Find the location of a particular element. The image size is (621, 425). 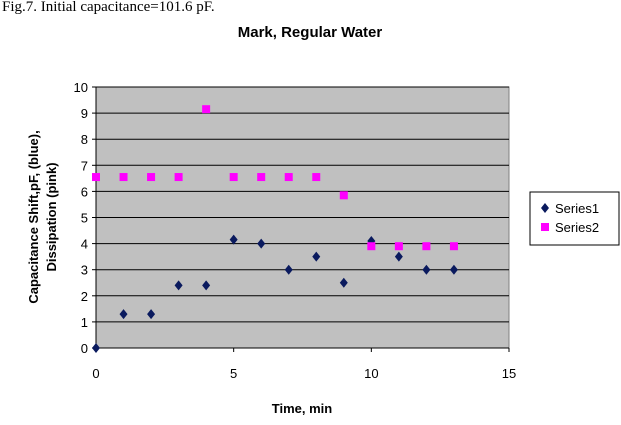

y-tick-label: 10 is located at coordinates (81, 87).